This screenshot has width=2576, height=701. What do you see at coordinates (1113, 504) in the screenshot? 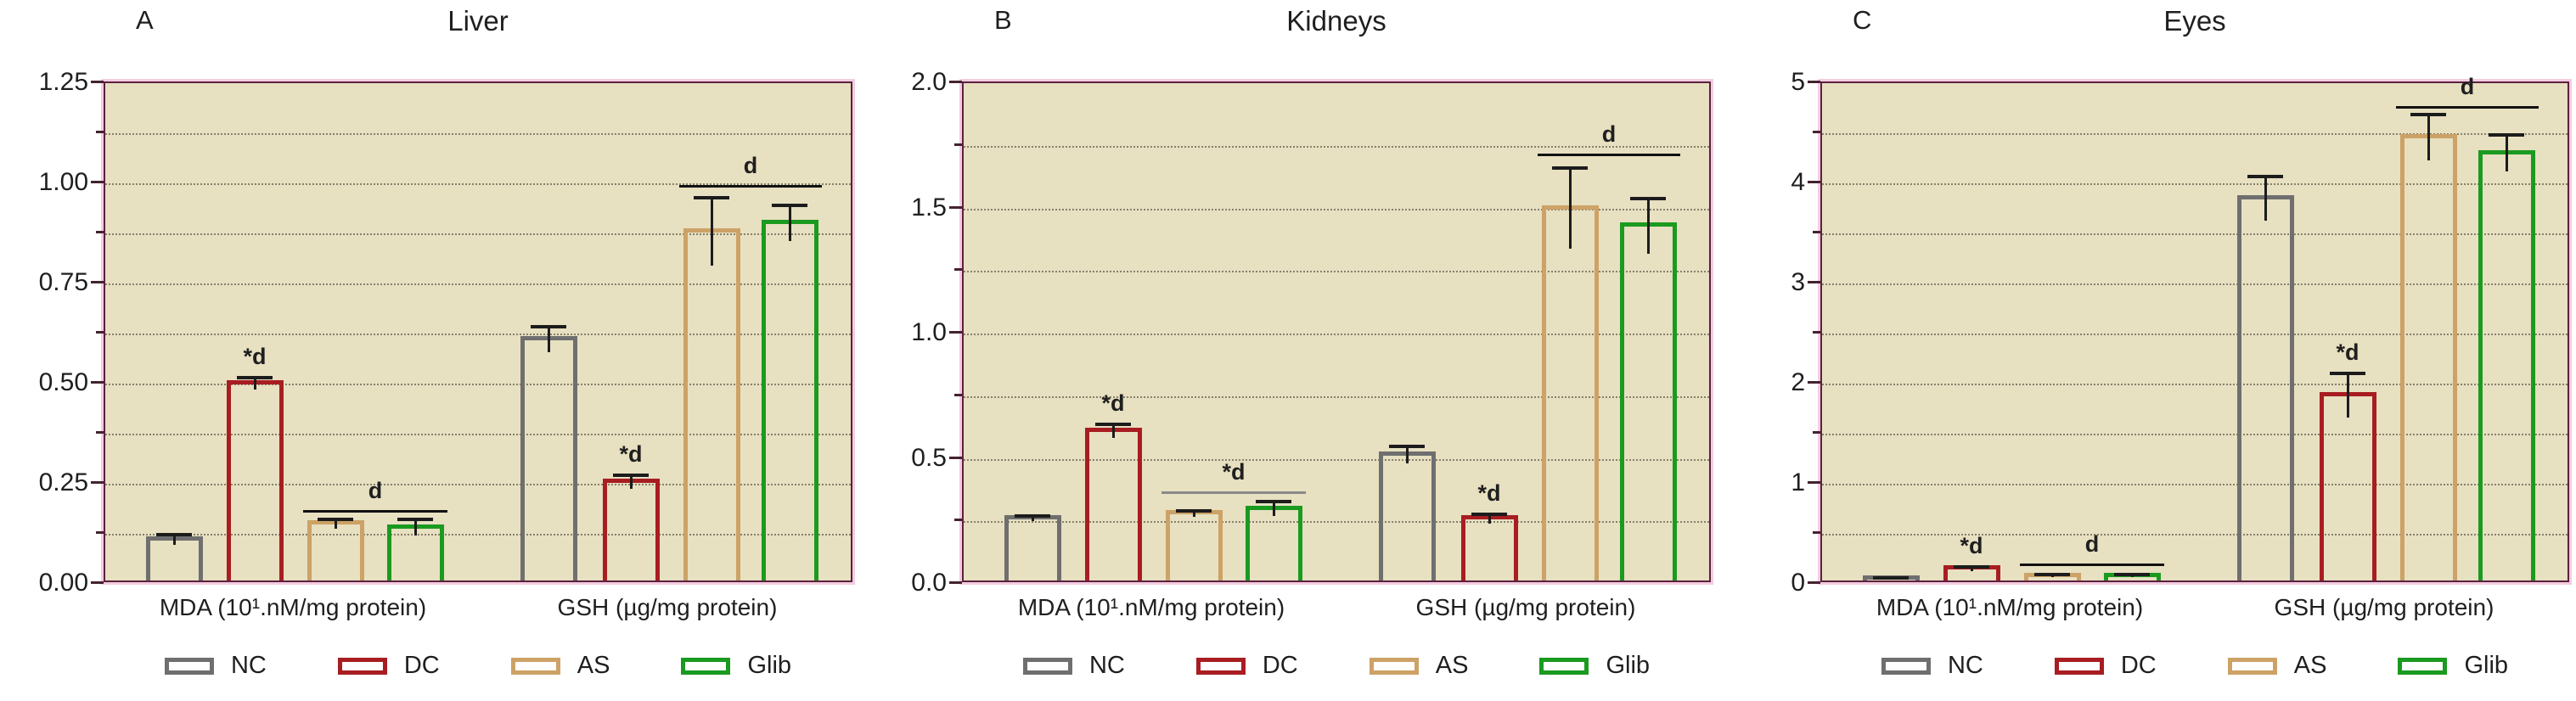
I see `bar-dc-mda` at bounding box center [1113, 504].